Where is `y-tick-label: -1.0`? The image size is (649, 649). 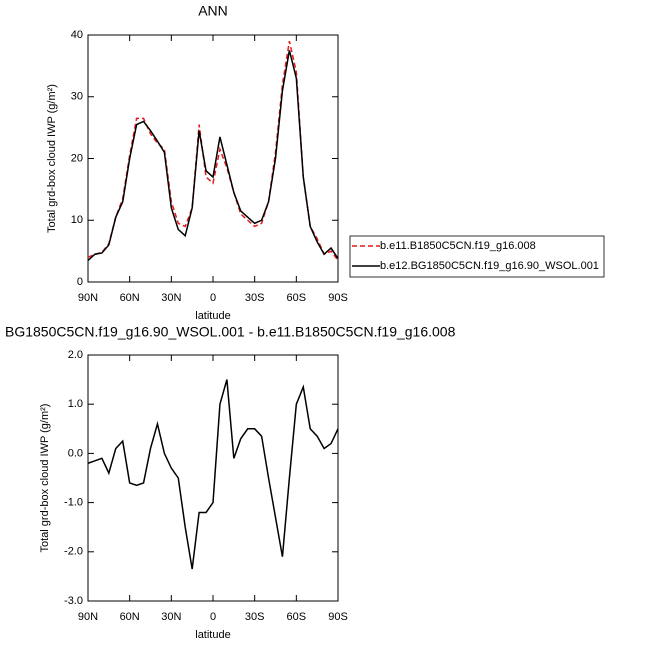
y-tick-label: -1.0 is located at coordinates (73, 503).